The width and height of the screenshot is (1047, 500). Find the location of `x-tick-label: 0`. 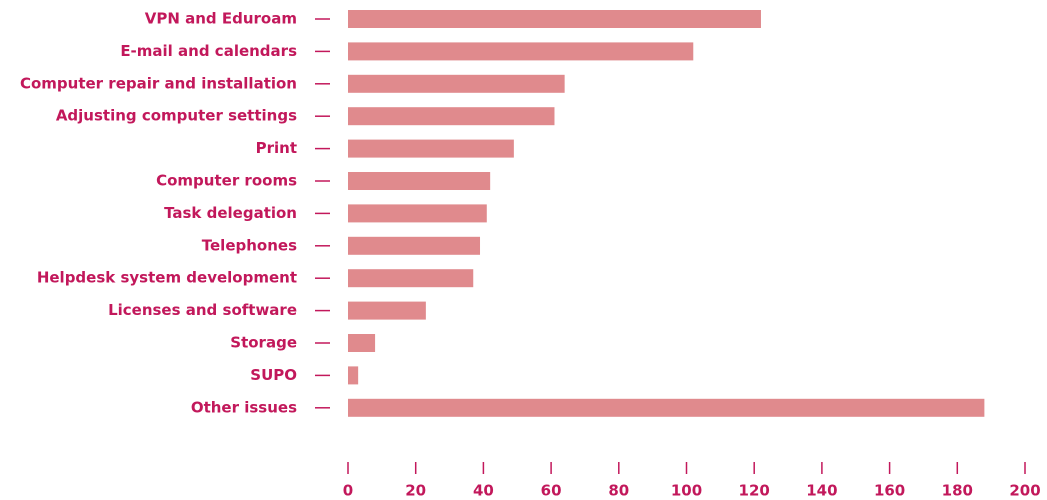

x-tick-label: 0 is located at coordinates (348, 491).